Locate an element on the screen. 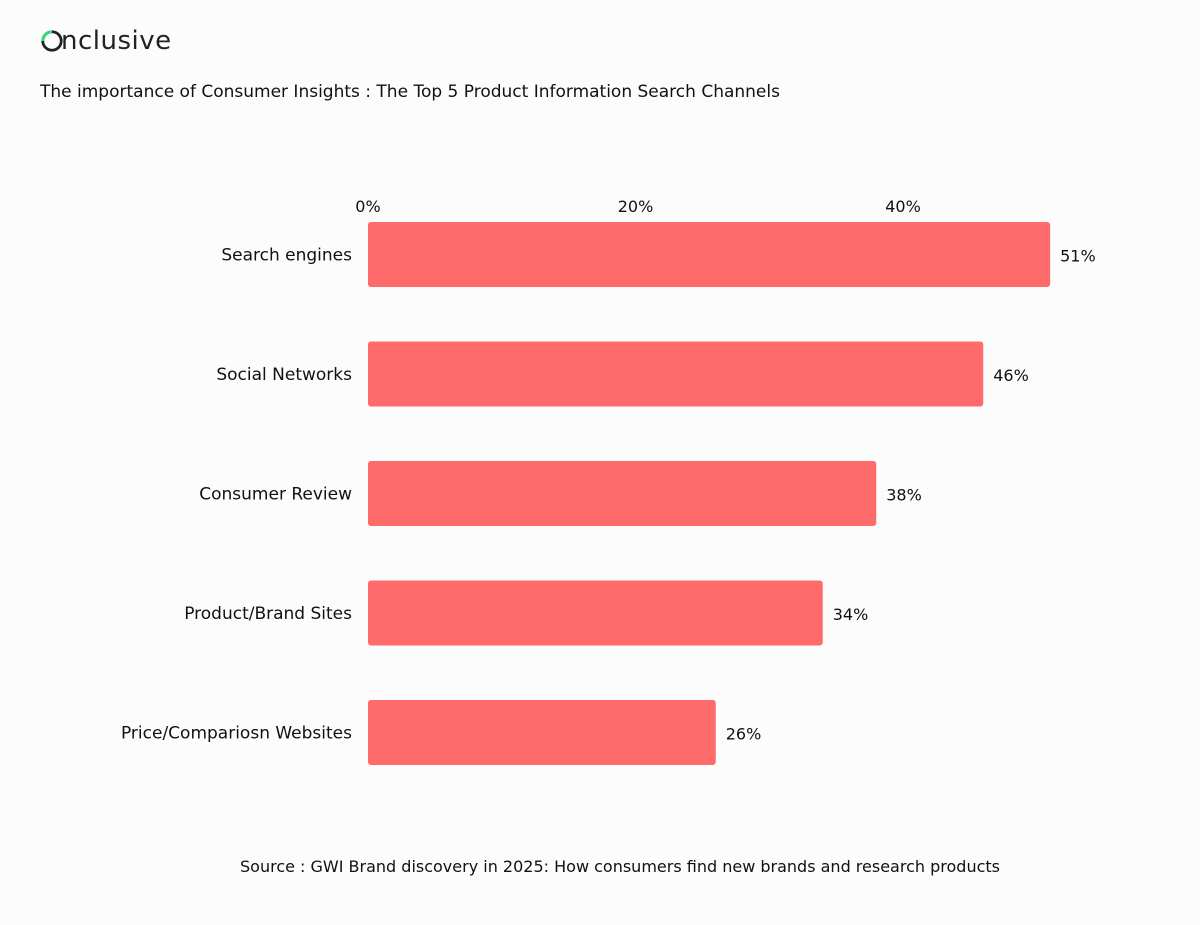 Image resolution: width=1200 pixels, height=925 pixels. data-label: 51% is located at coordinates (1078, 256).